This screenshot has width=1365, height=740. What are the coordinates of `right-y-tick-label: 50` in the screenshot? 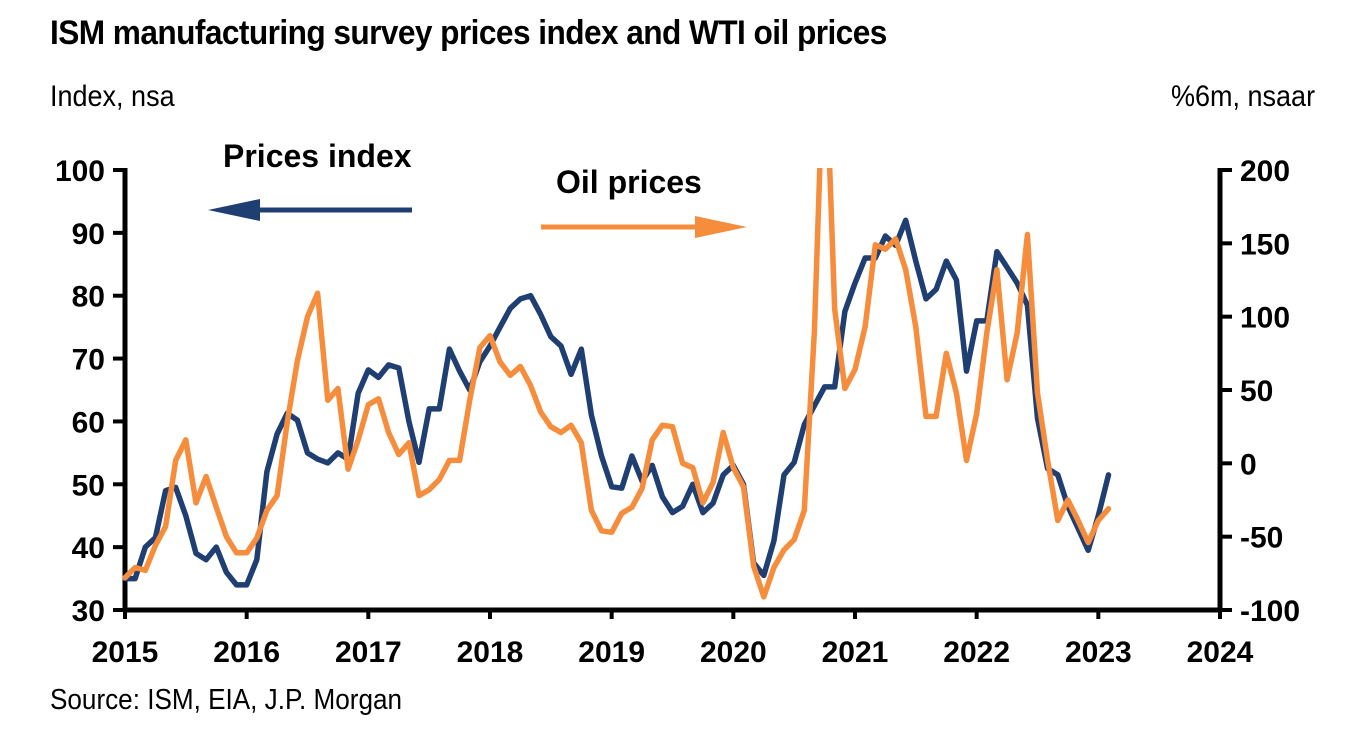 It's located at (1256, 391).